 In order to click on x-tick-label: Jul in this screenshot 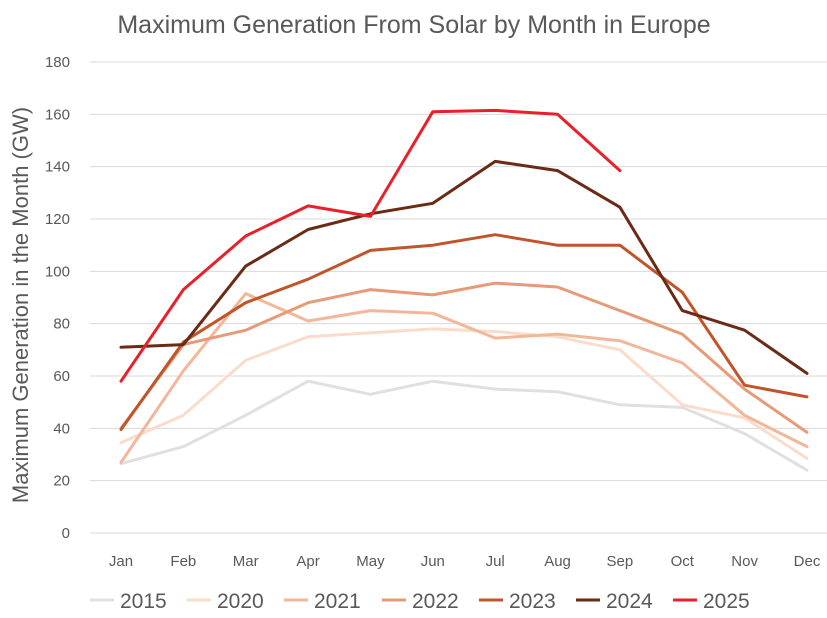, I will do `click(495, 561)`.